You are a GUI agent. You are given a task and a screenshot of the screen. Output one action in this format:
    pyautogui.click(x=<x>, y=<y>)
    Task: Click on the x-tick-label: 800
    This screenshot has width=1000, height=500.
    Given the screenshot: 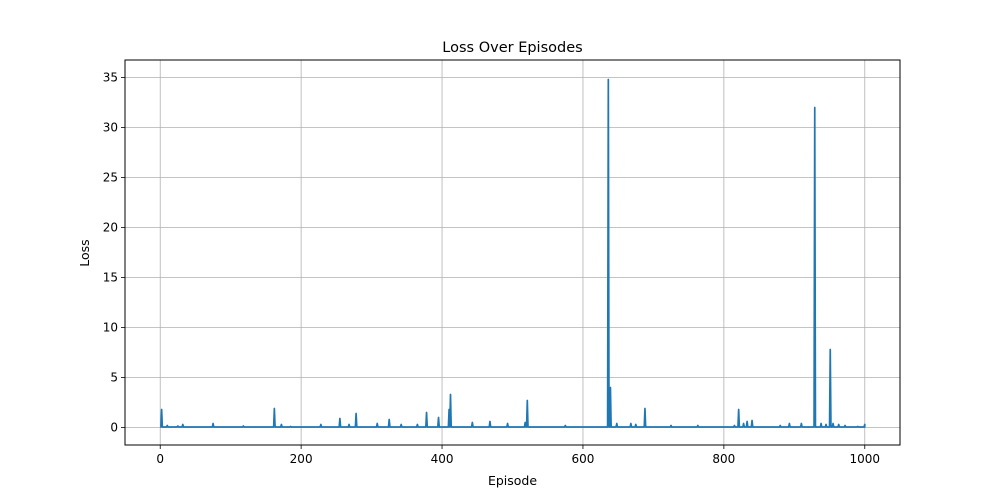 What is the action you would take?
    pyautogui.click(x=723, y=459)
    